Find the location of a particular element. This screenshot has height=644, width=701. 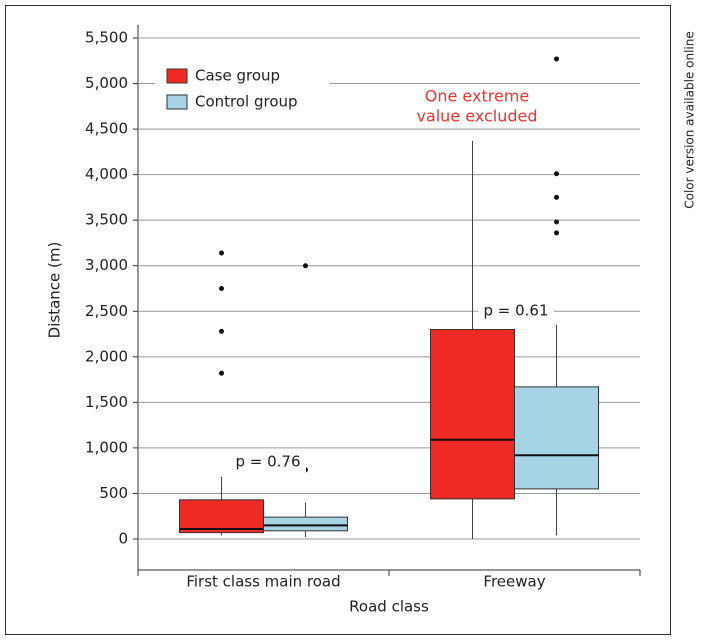

annotation: p = 0.76 is located at coordinates (267, 462).